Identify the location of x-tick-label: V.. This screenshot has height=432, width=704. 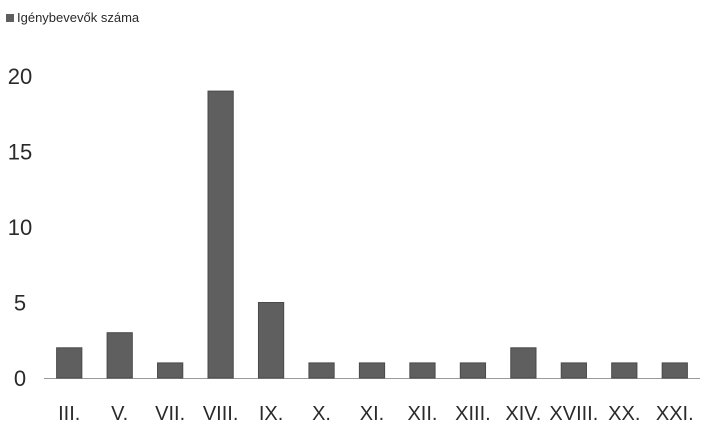
(119, 414).